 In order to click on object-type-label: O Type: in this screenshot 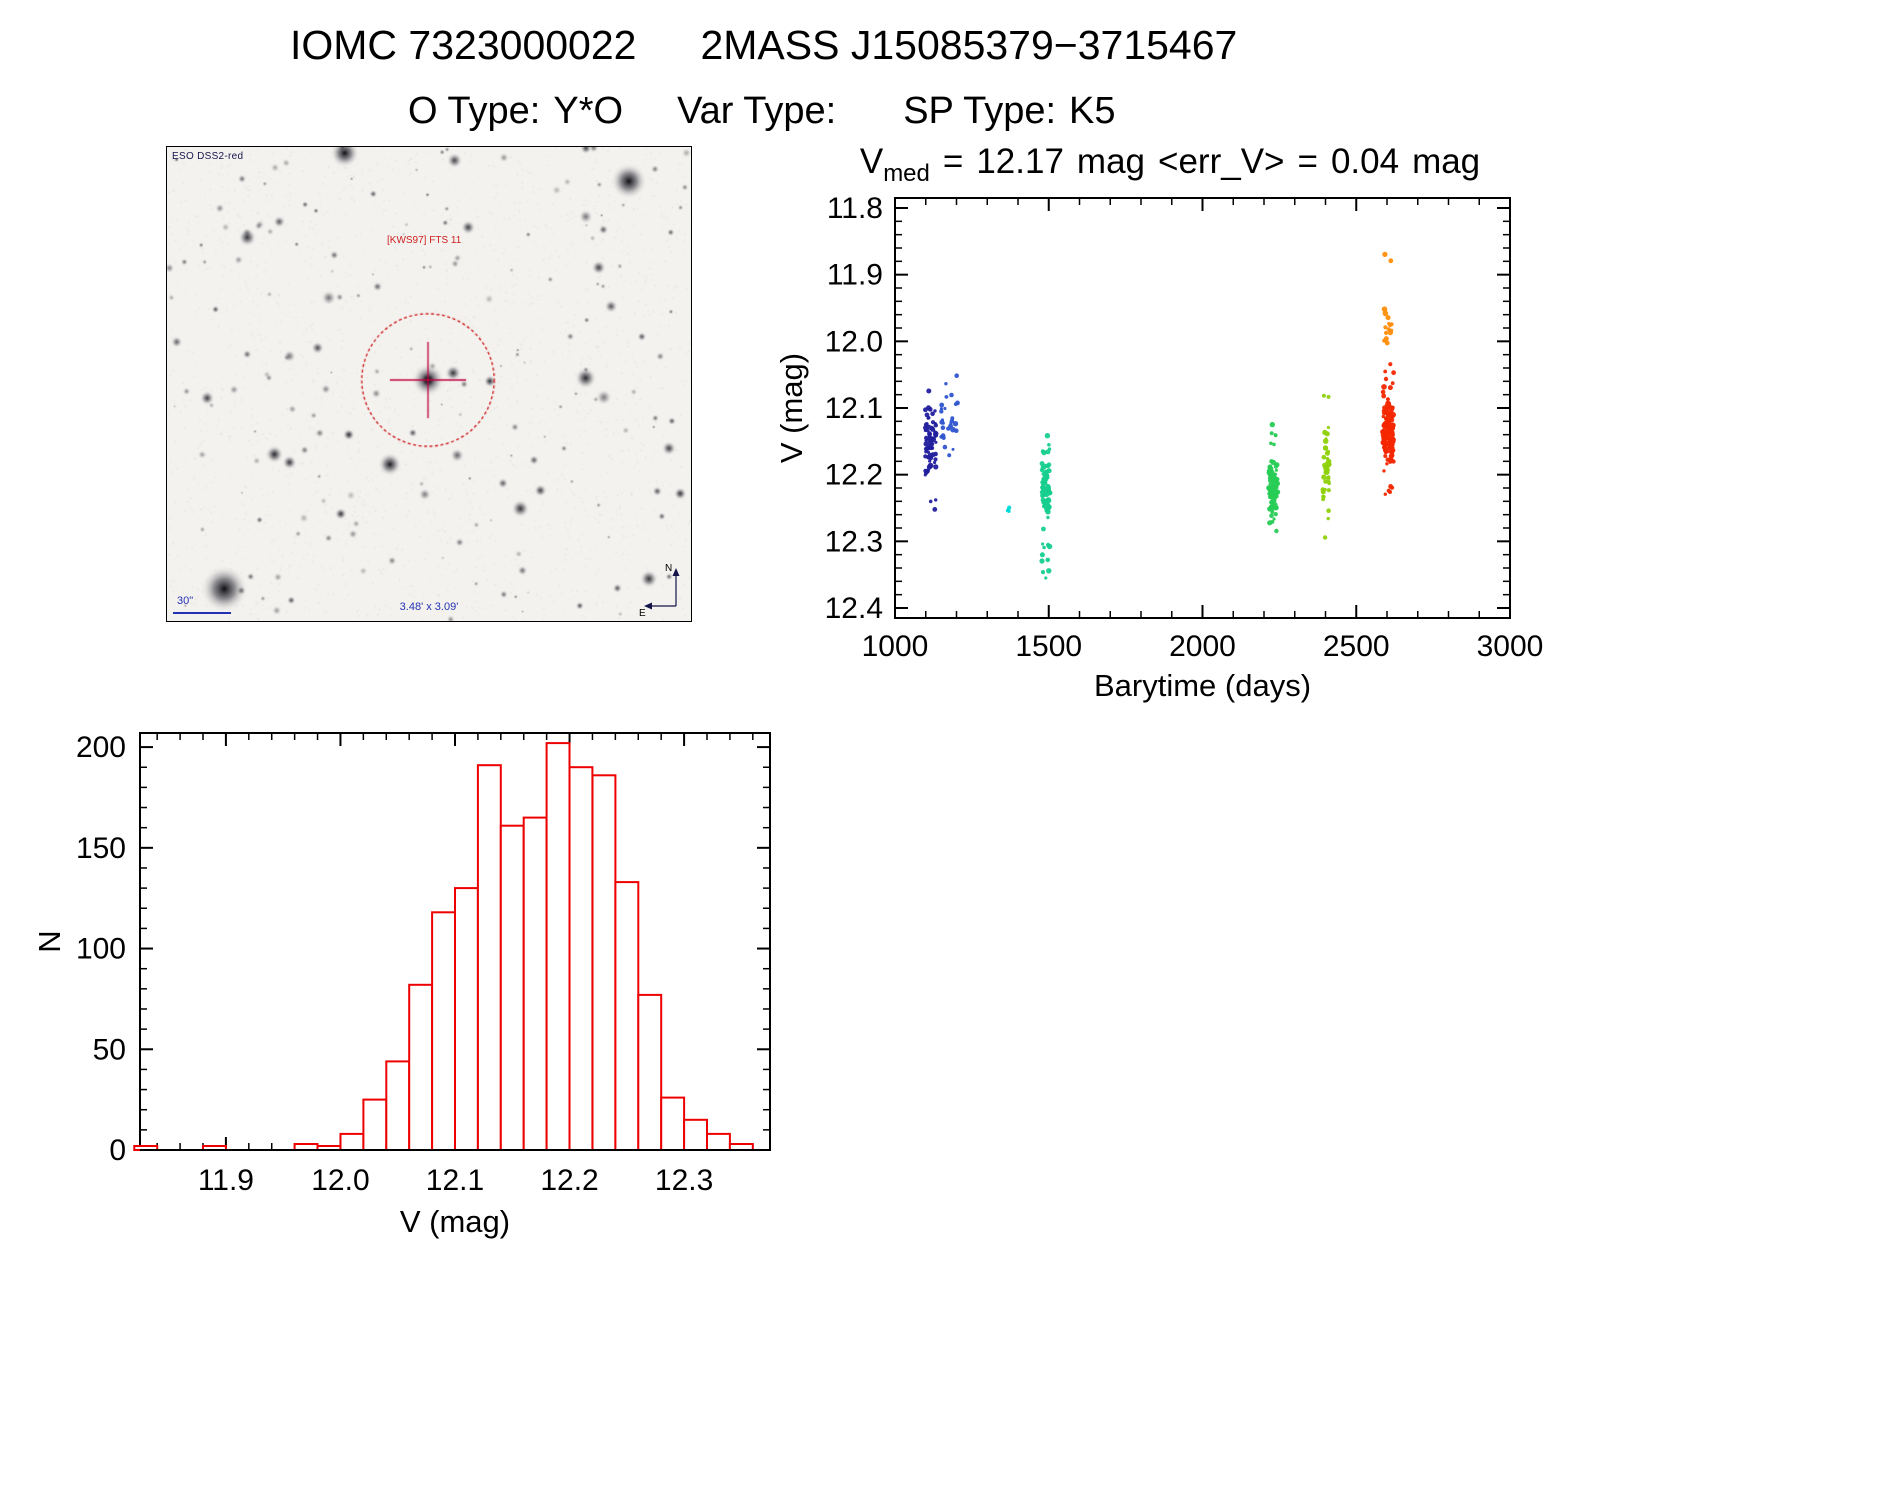, I will do `click(474, 111)`.